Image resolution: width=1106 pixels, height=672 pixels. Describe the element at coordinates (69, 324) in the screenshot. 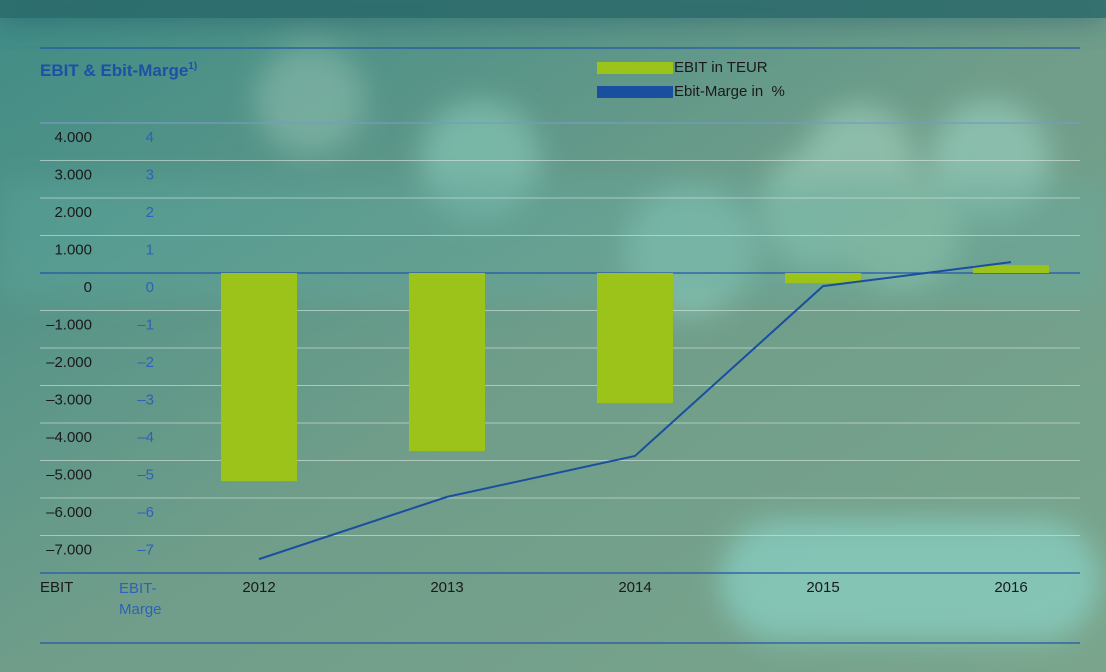

I see `y-tick-label: –1.000` at that location.